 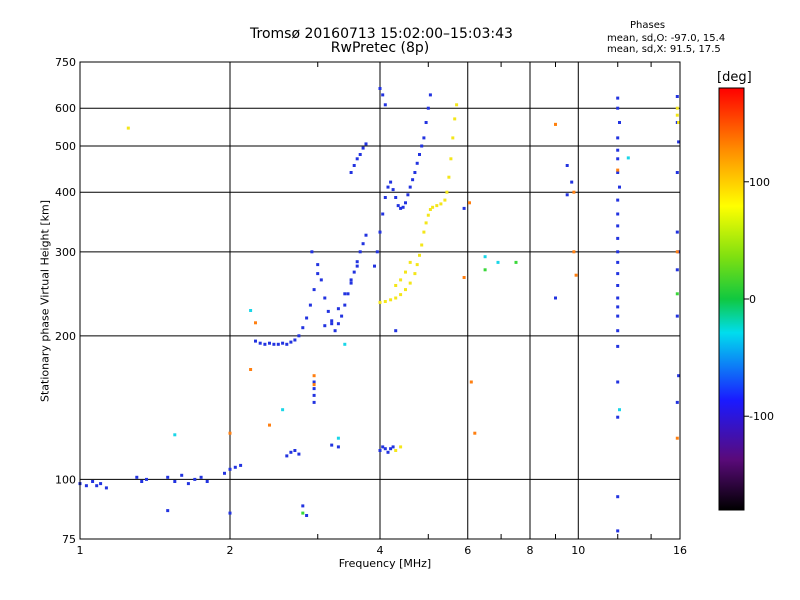 I want to click on y-tick-label: 500, so click(x=65, y=146).